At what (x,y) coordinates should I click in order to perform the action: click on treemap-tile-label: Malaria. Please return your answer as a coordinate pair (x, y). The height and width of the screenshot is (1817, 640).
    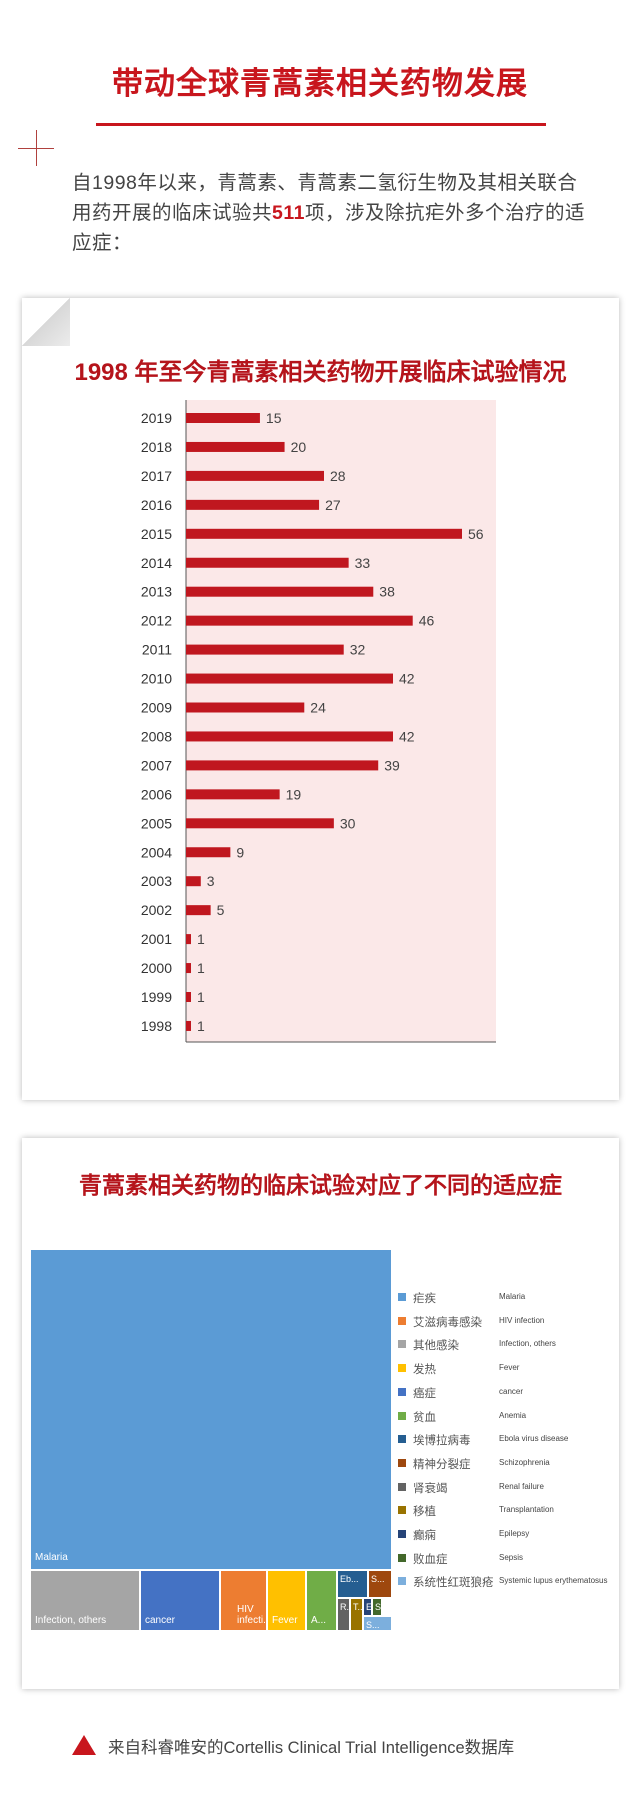
    Looking at the image, I should click on (51, 1557).